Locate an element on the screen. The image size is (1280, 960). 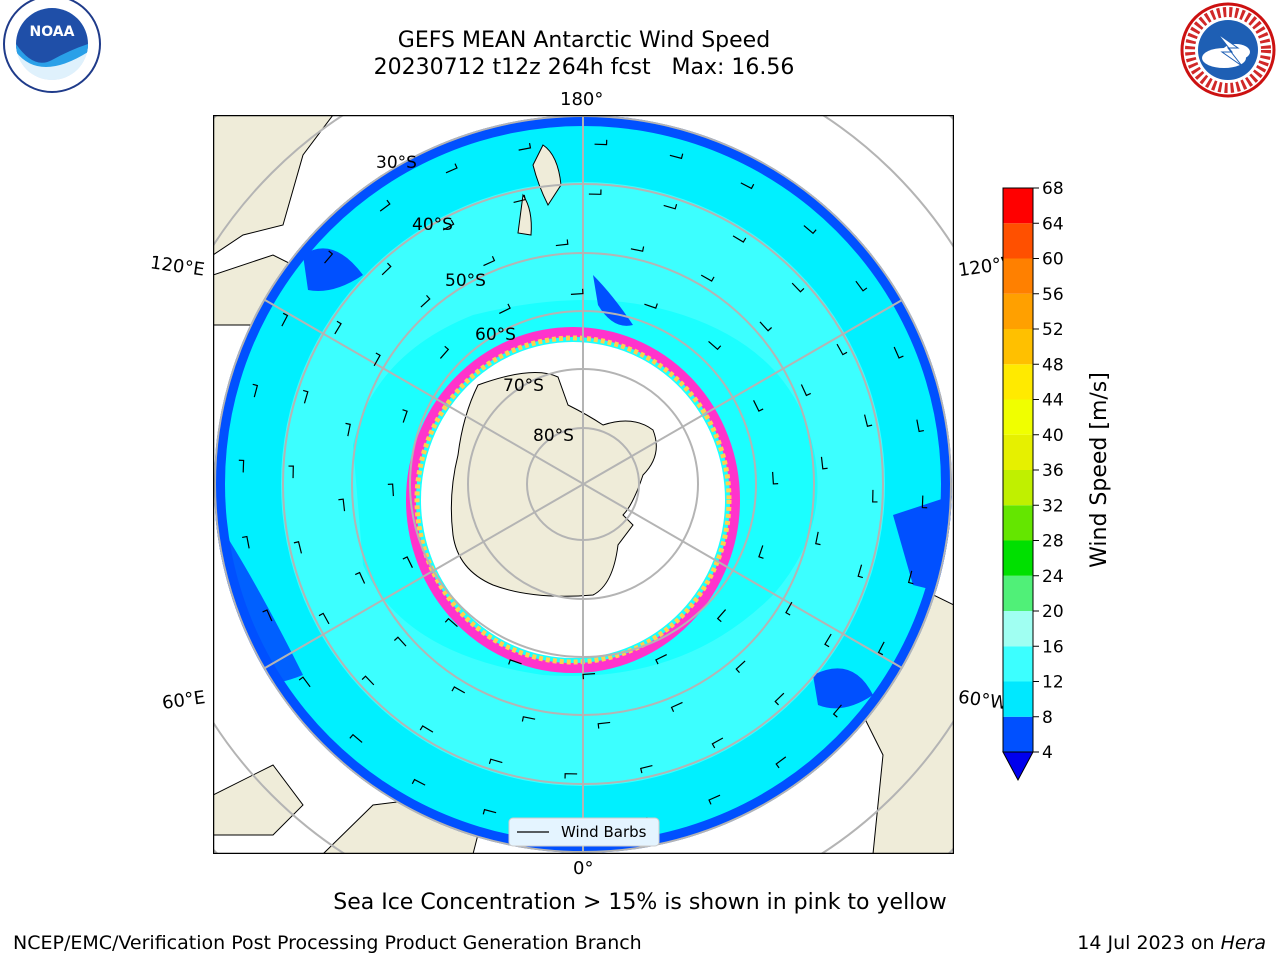
map-title: GEFS MEAN Antarctic Wind Speed is located at coordinates (584, 40).